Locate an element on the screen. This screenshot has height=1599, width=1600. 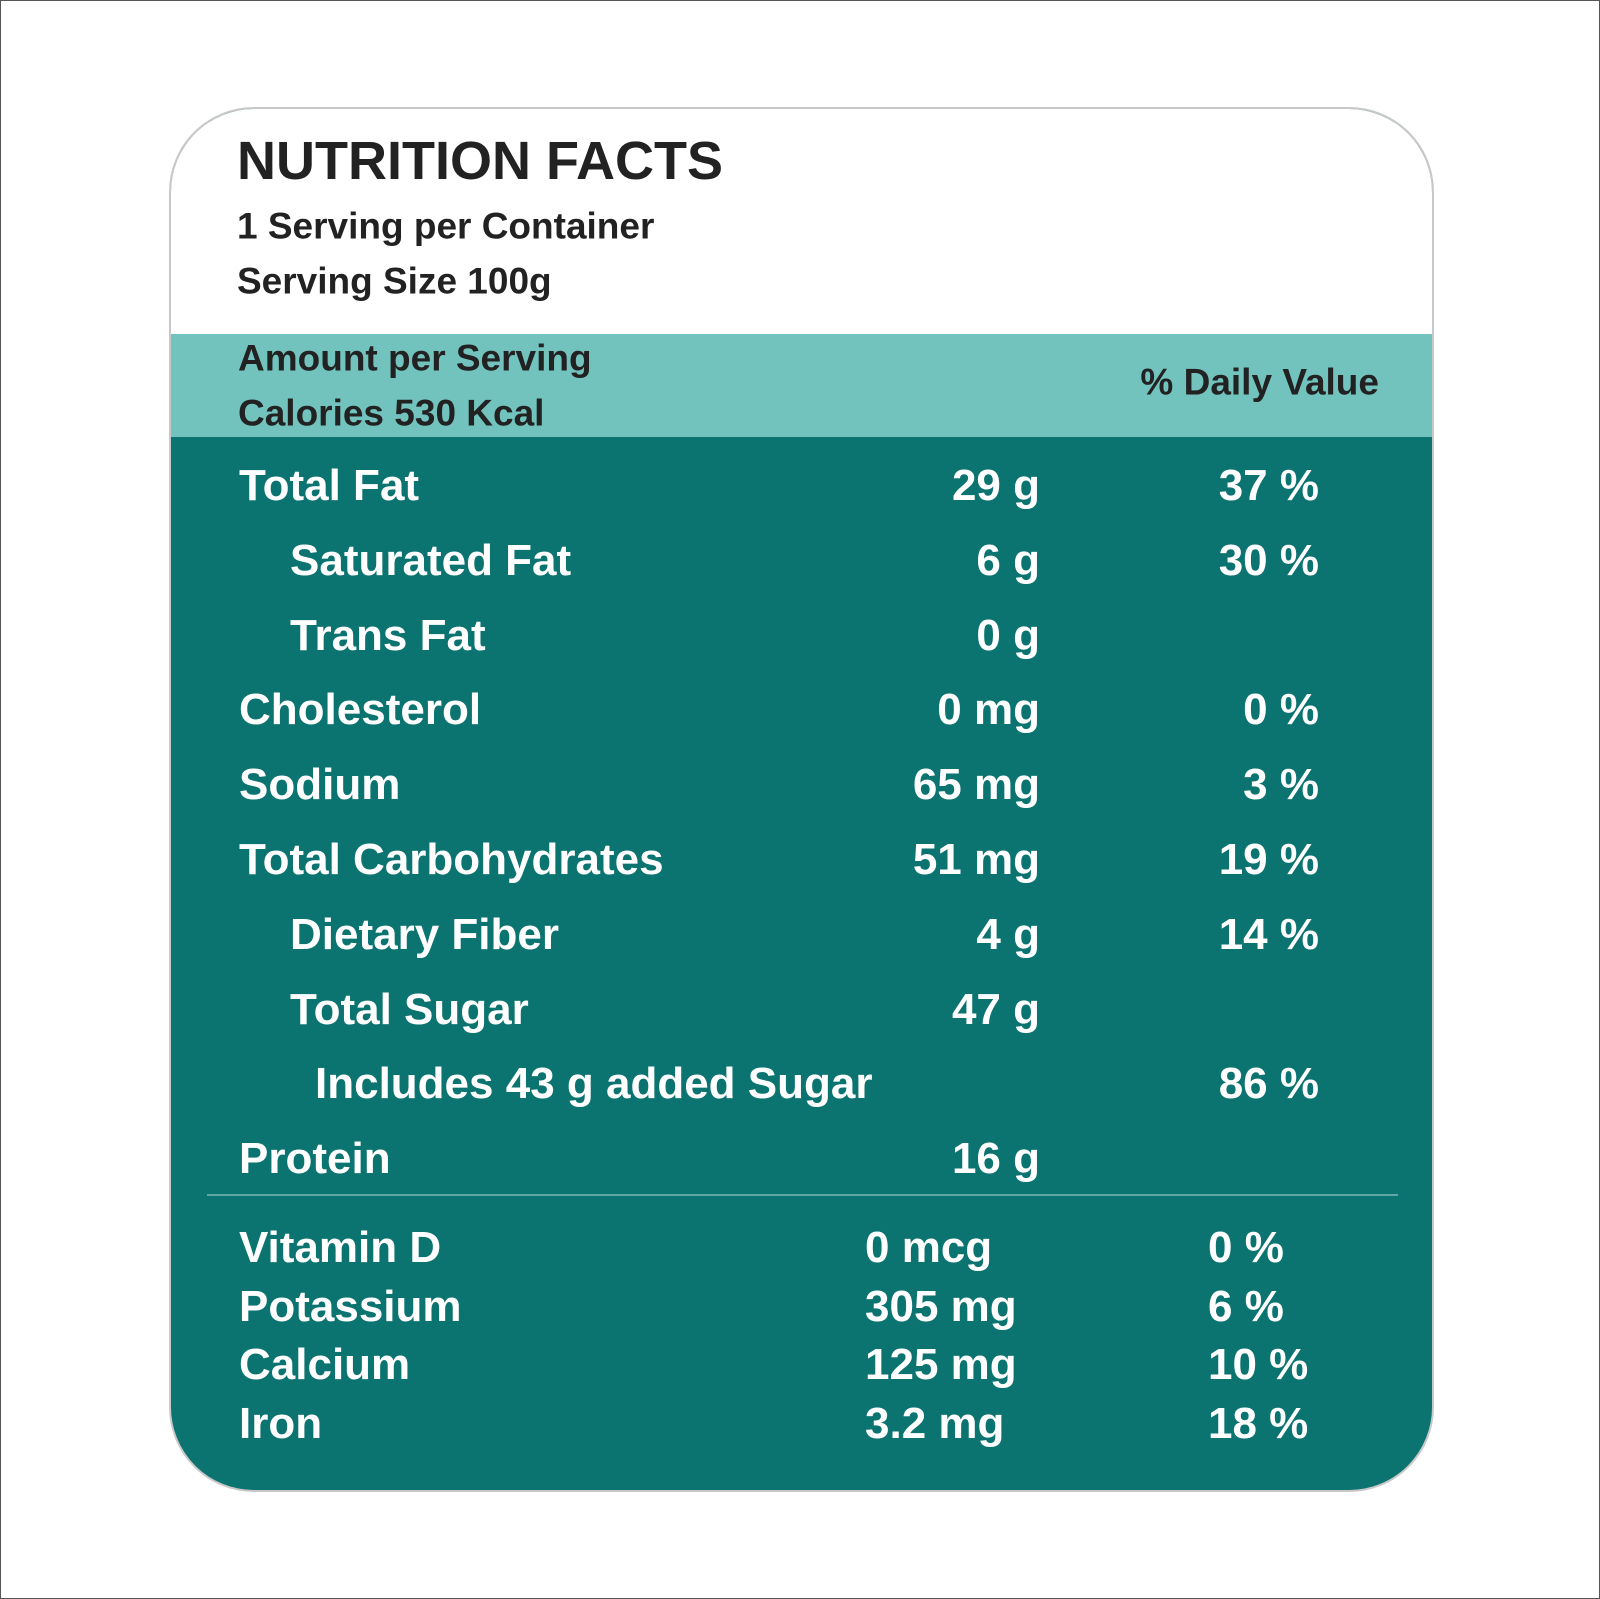
vitamin-amount: 0 mcg is located at coordinates (929, 1247).